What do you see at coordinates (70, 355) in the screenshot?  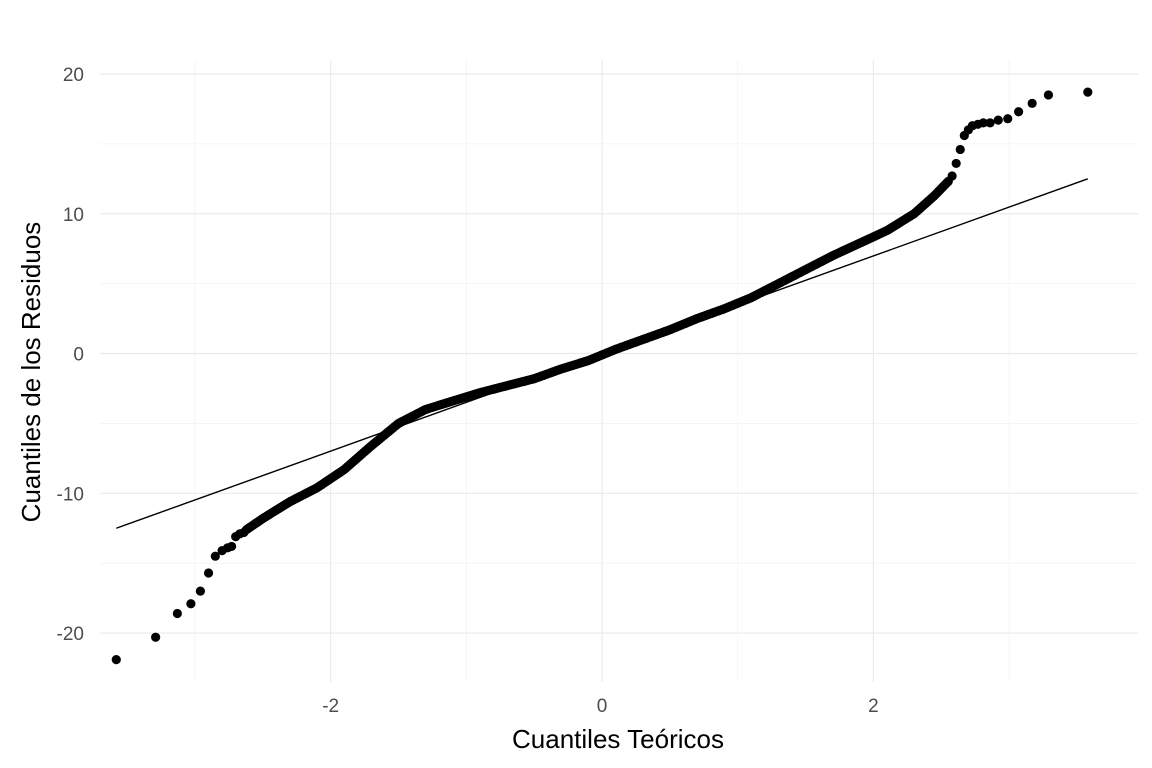 I see `y-tick-labels: -20 -10 0 10 20` at bounding box center [70, 355].